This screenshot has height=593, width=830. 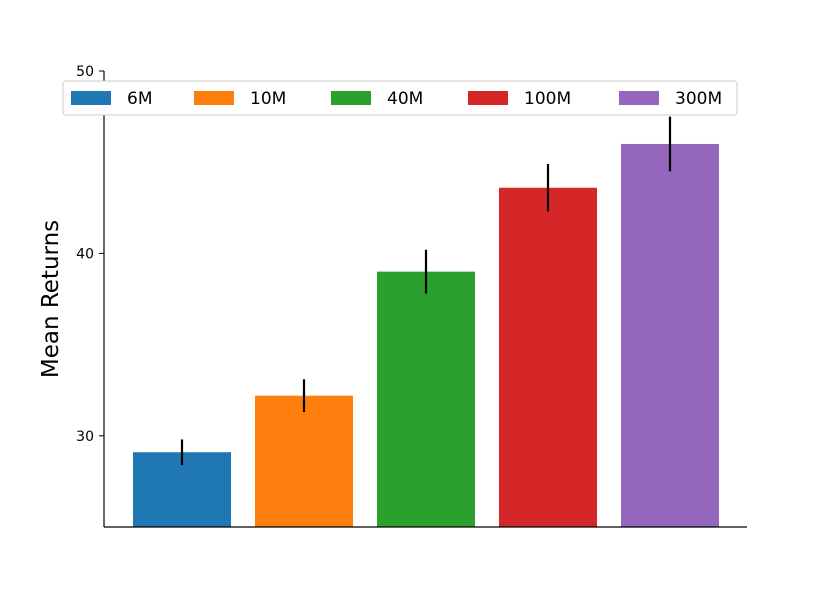 I want to click on bar-100m, so click(x=548, y=357).